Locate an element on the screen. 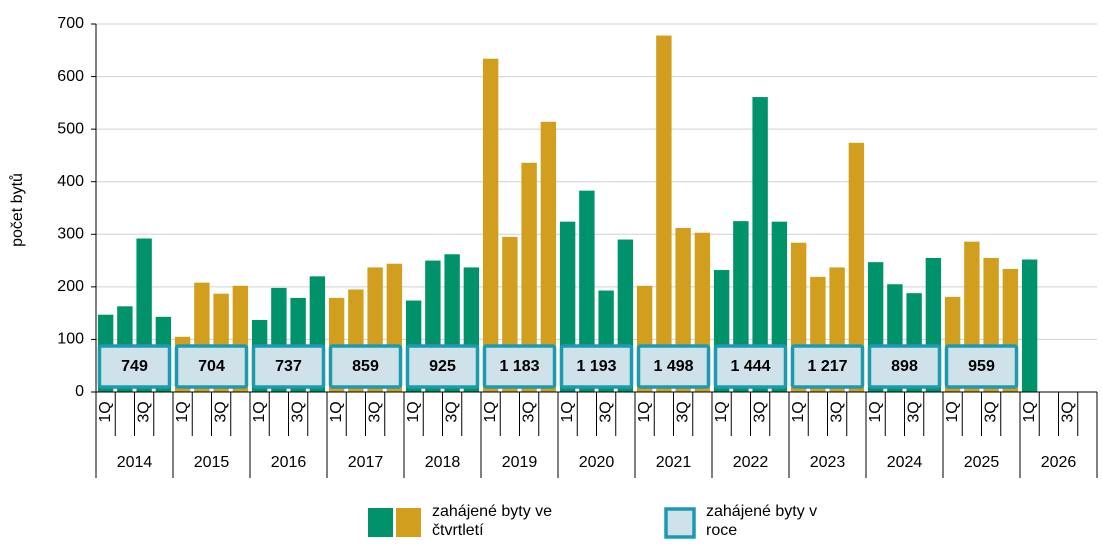  annual-label: 1 444 is located at coordinates (750, 366).